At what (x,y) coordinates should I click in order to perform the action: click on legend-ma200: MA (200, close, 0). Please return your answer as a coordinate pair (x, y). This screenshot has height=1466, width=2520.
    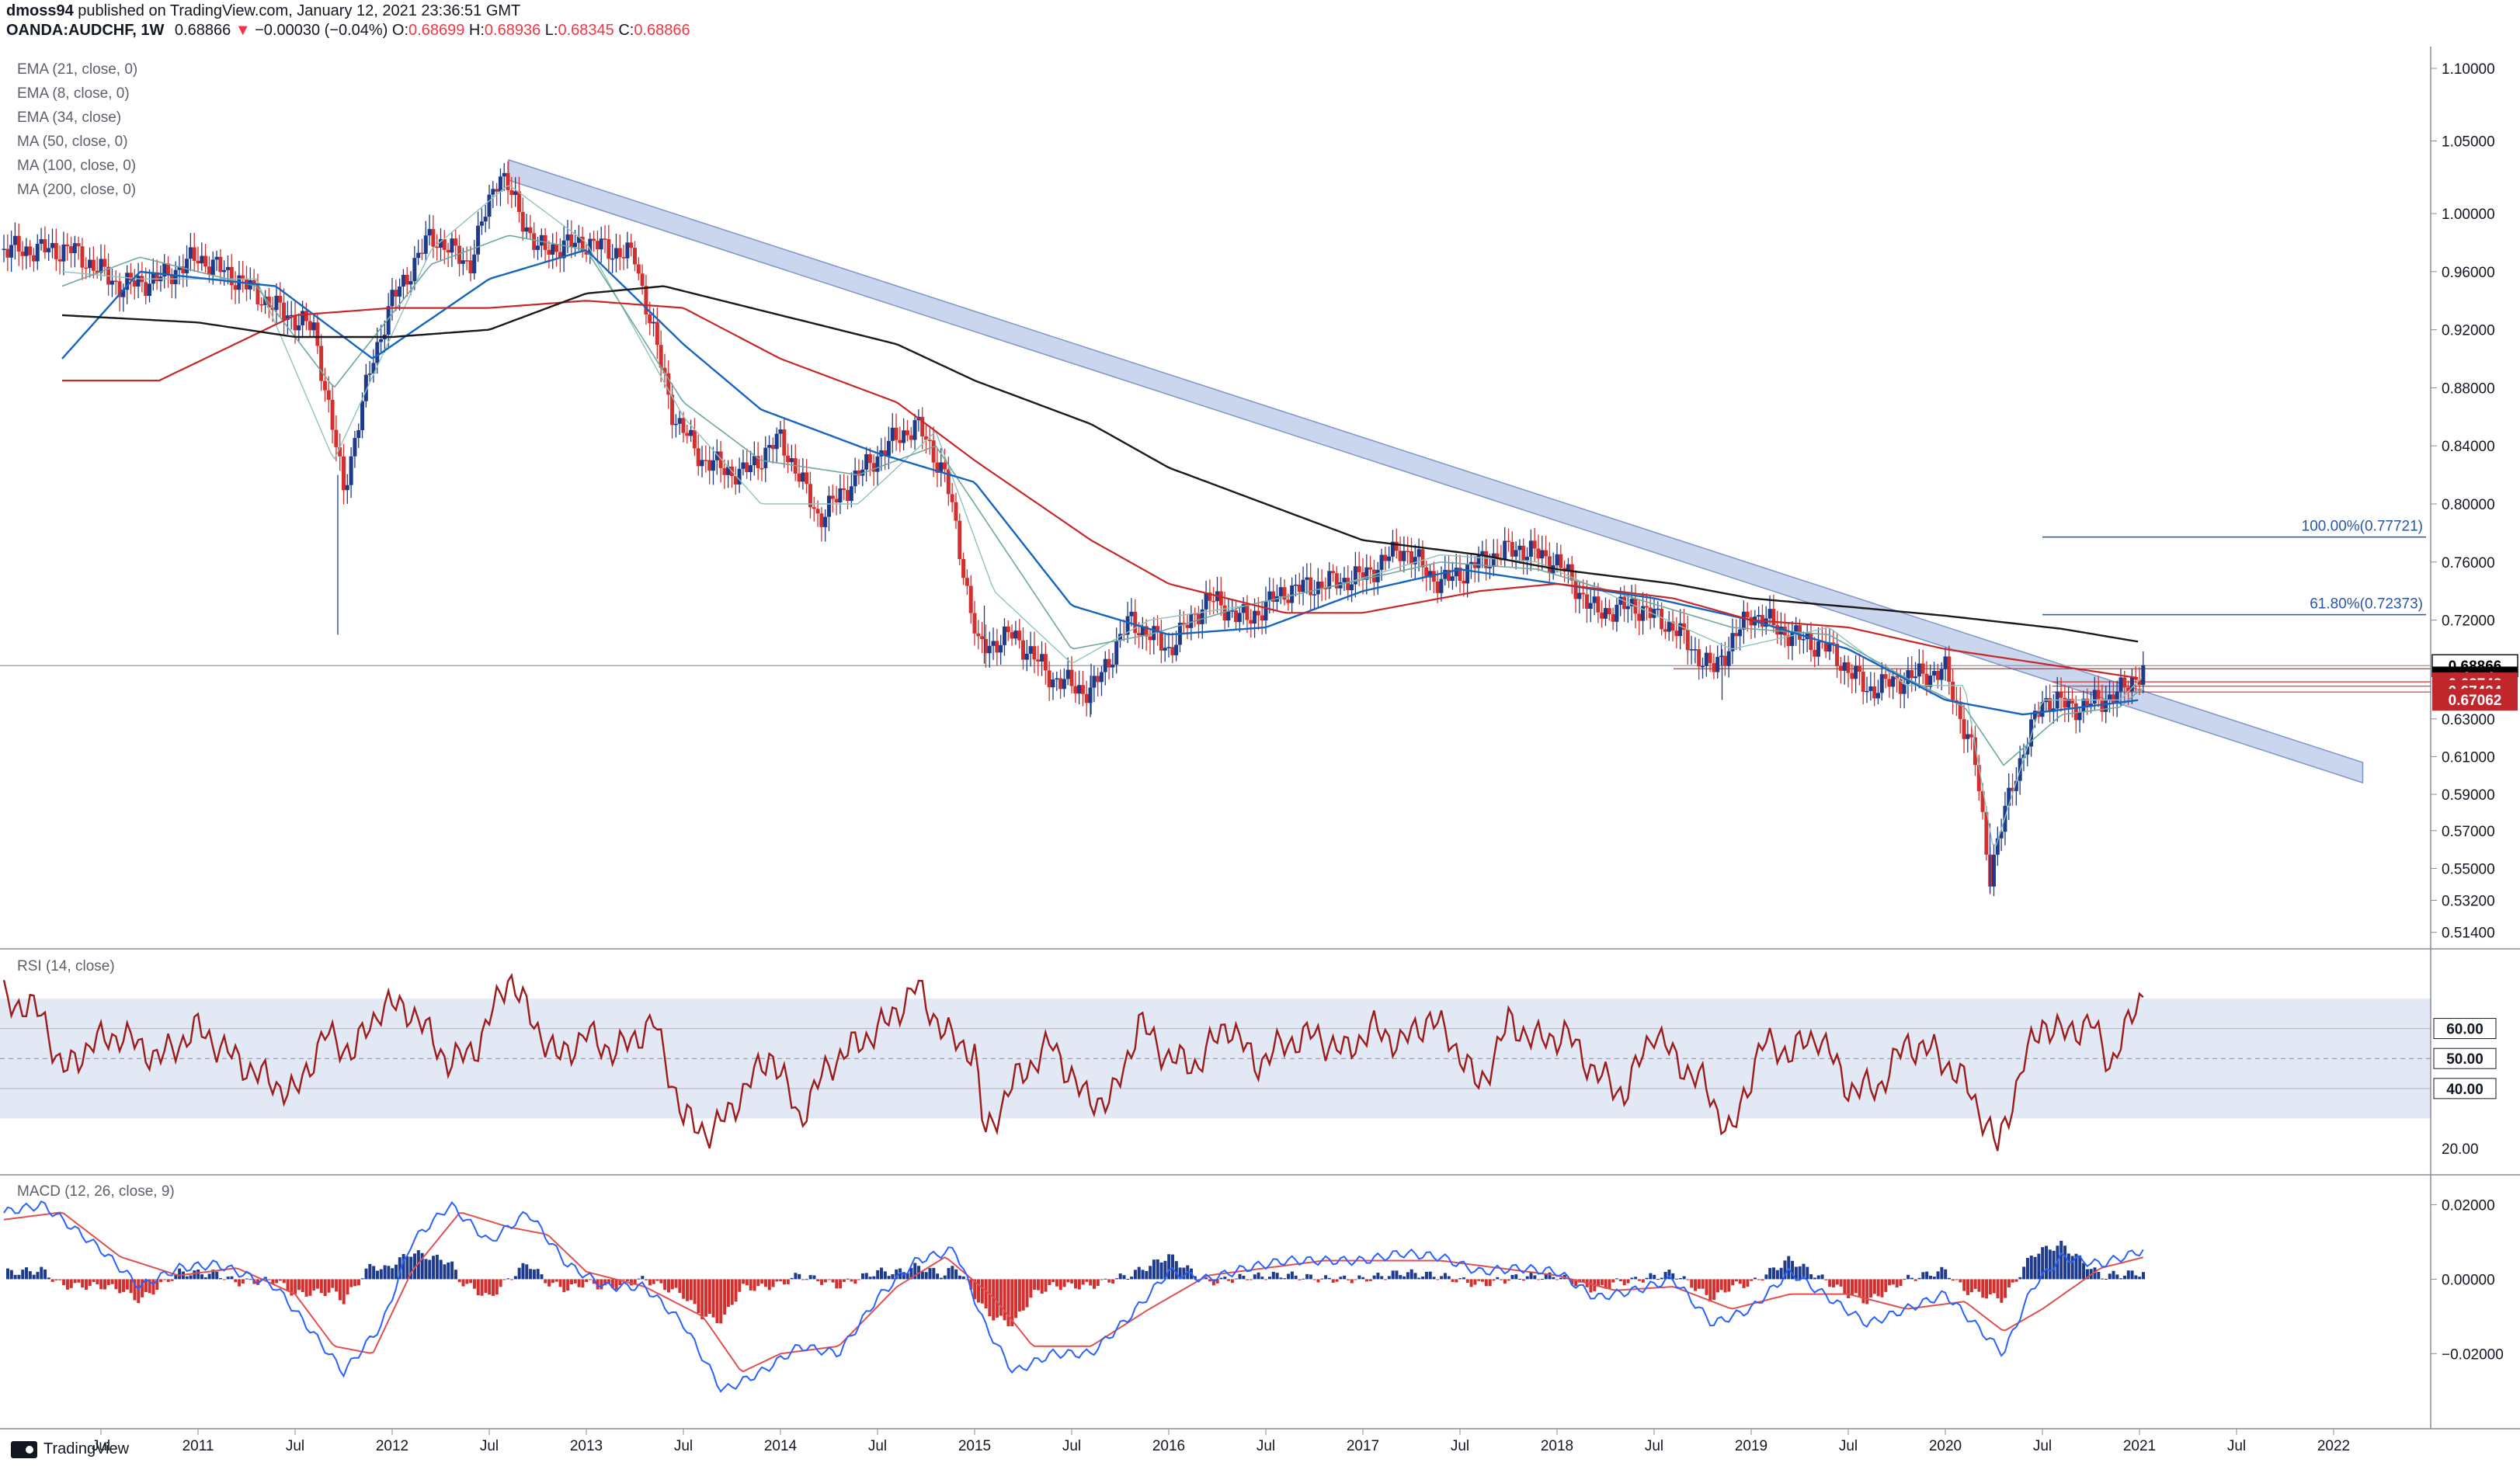
    Looking at the image, I should click on (77, 190).